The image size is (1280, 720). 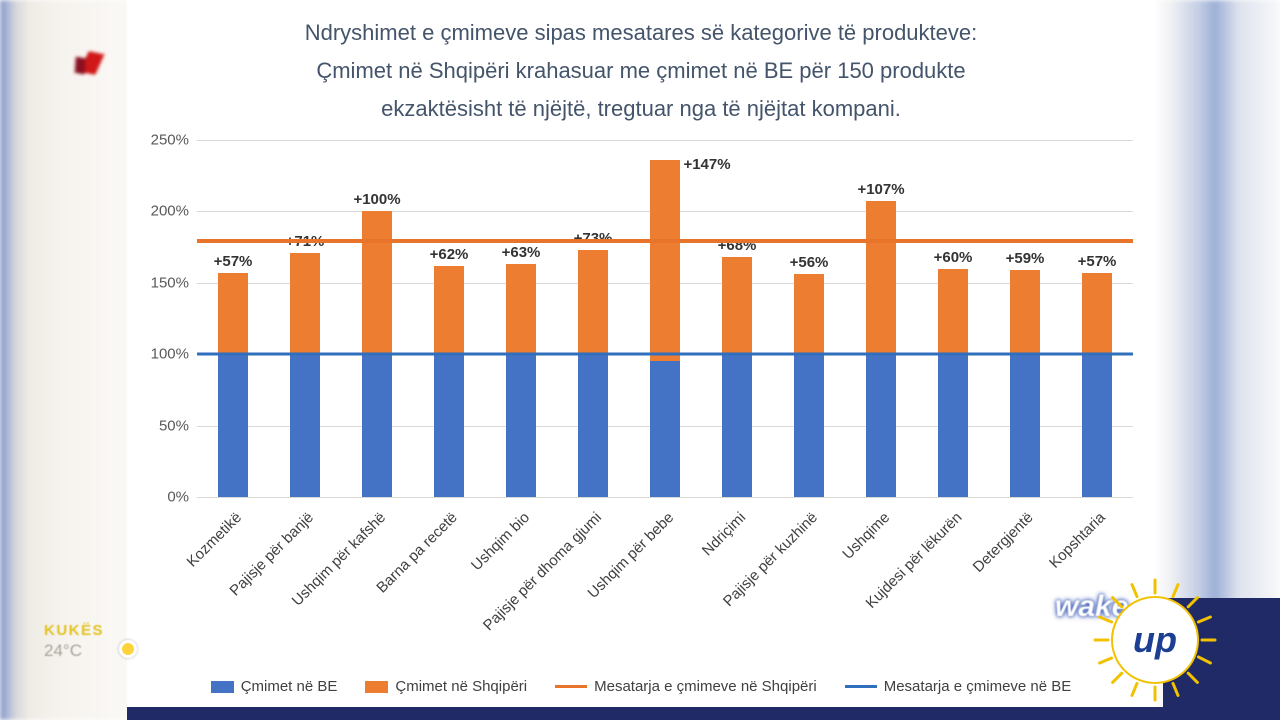 I want to click on blurred-left-edge, so click(x=64, y=360).